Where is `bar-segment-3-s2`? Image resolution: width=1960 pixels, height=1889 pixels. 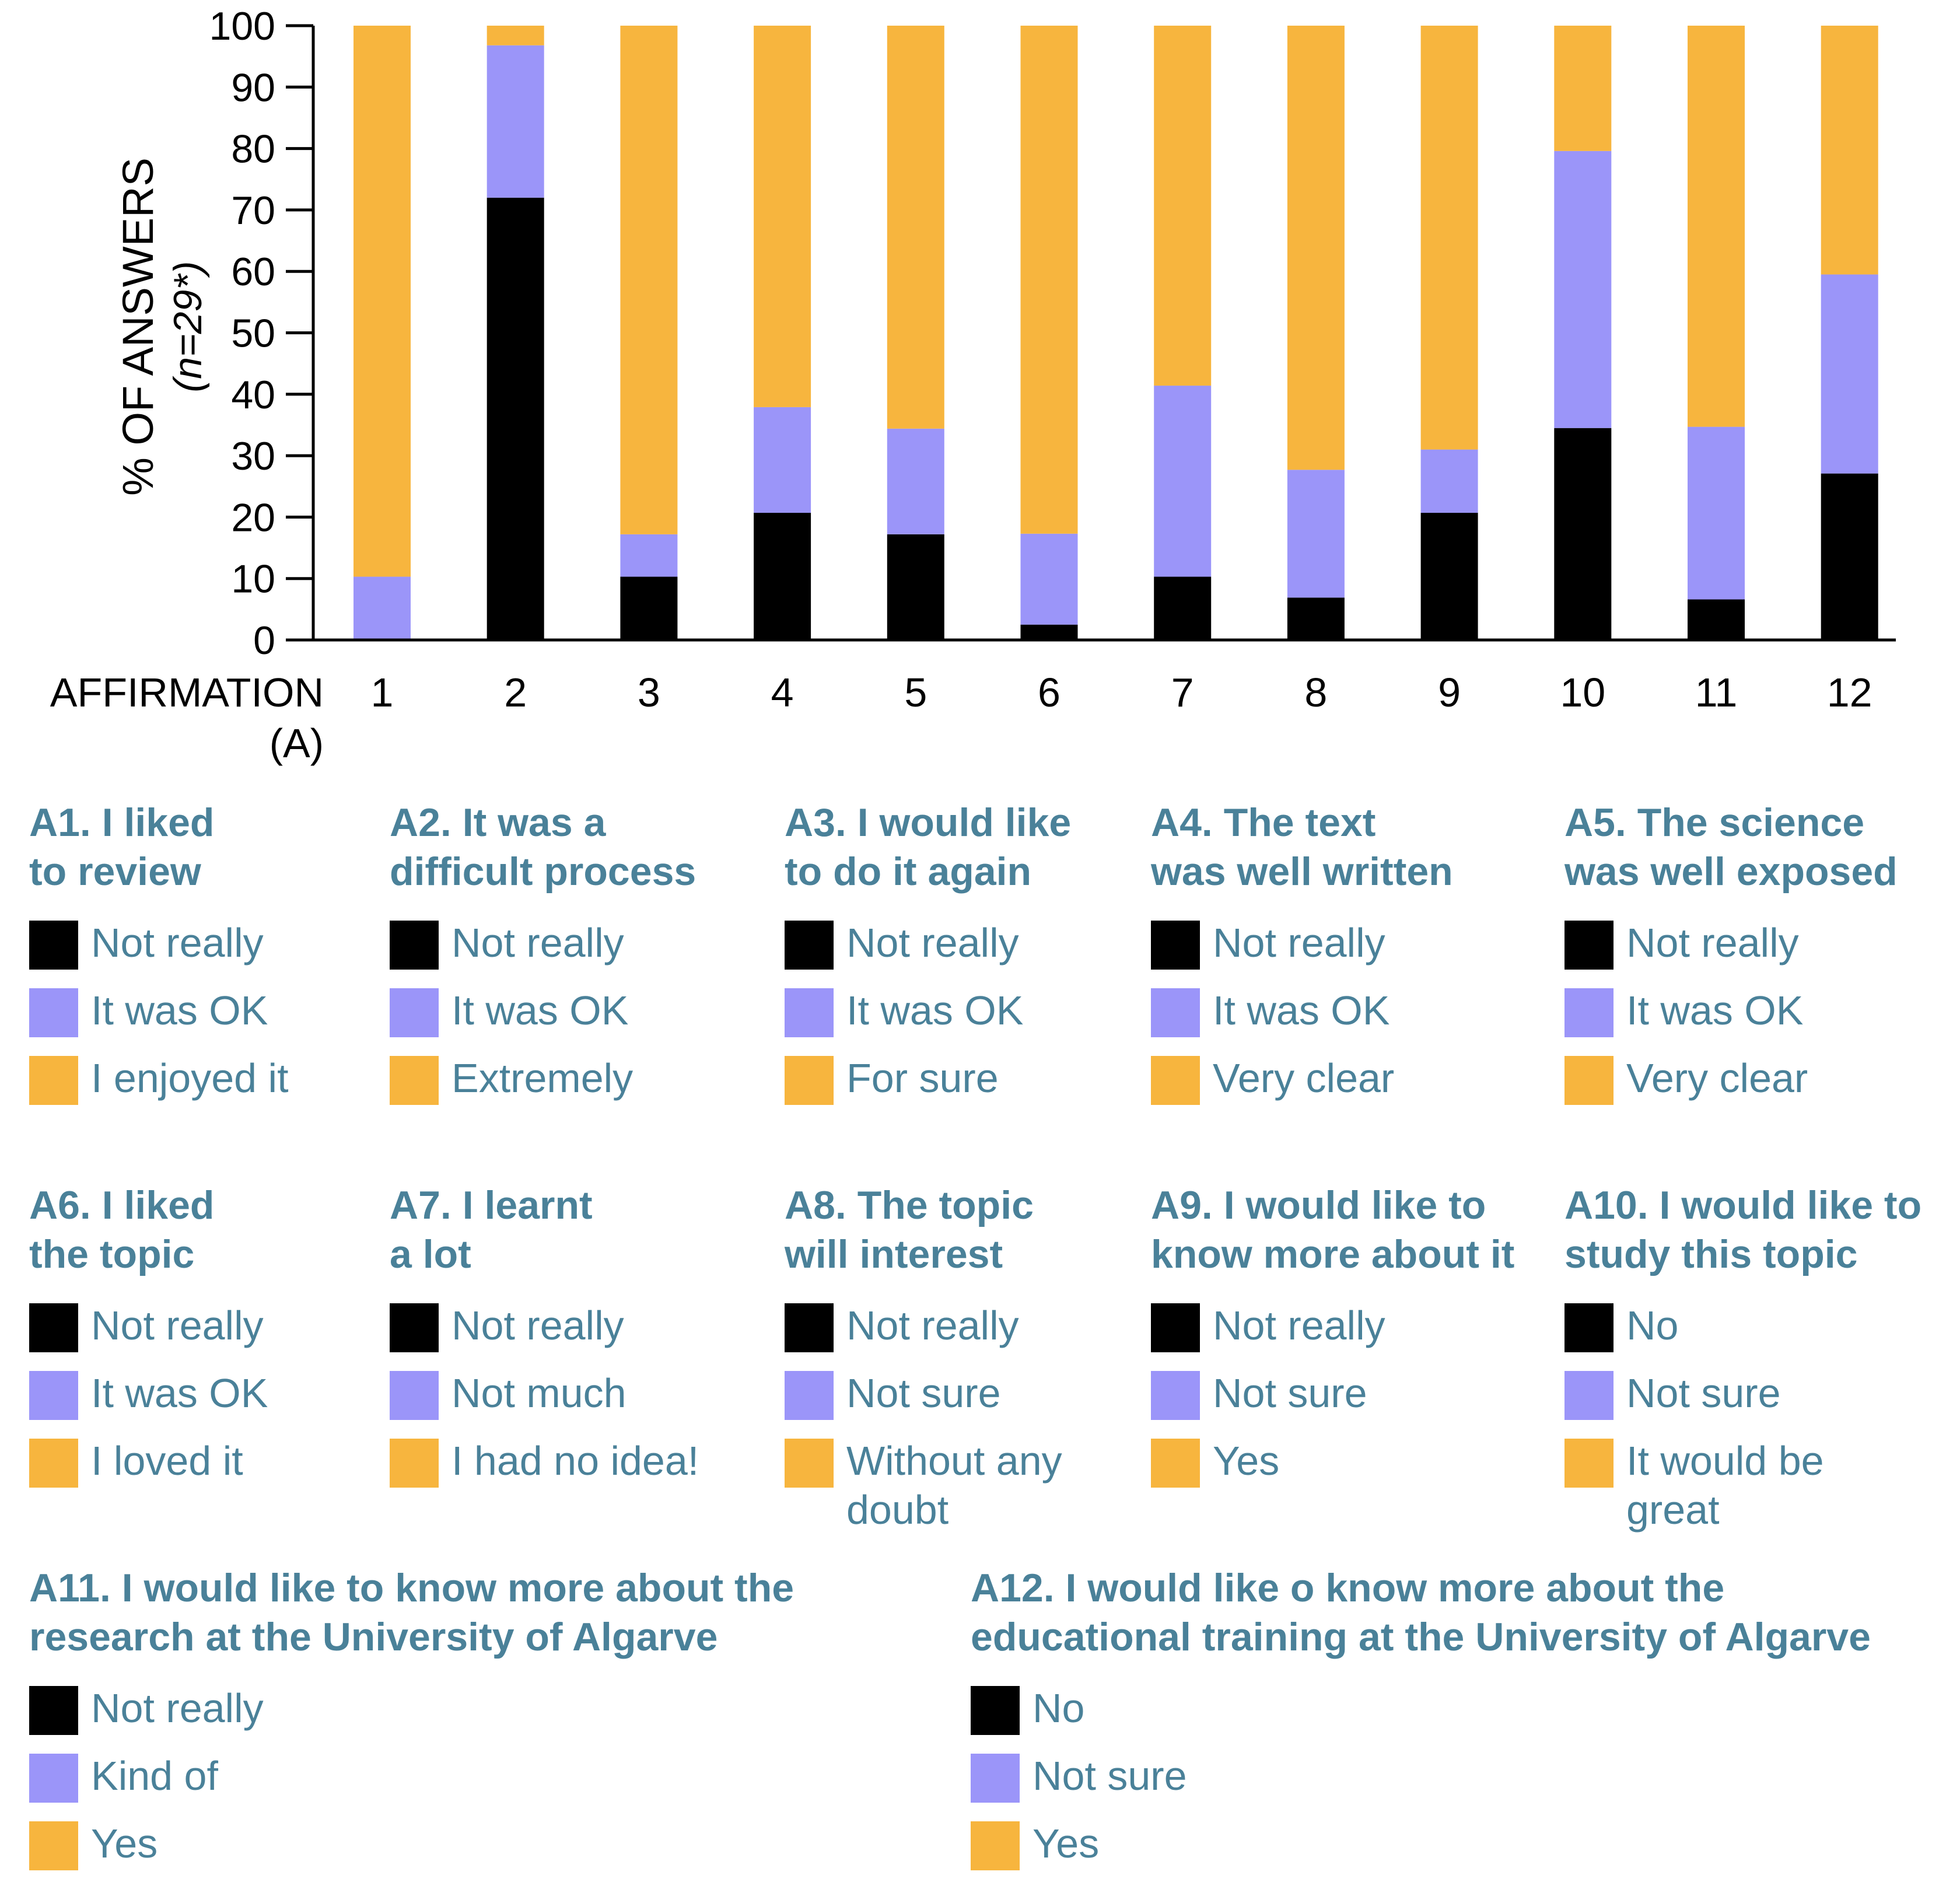 bar-segment-3-s2 is located at coordinates (649, 555).